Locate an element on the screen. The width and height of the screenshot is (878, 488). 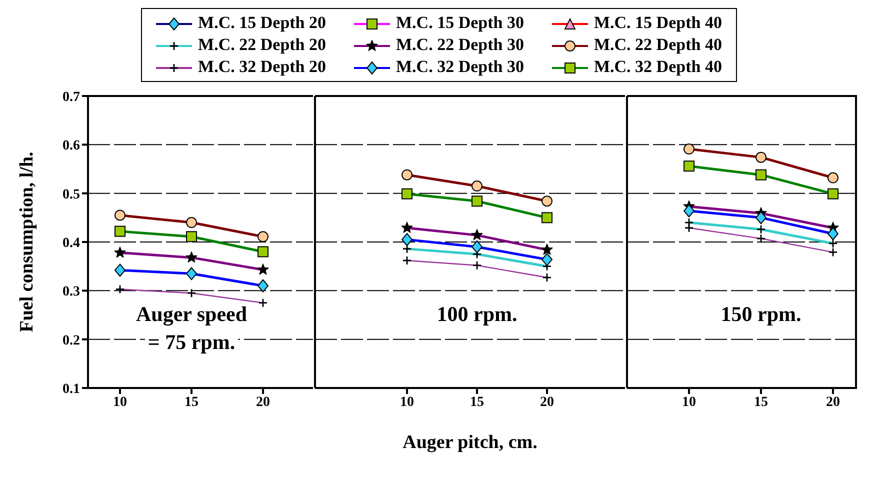
y-tick-label: 0.6 is located at coordinates (71, 146).